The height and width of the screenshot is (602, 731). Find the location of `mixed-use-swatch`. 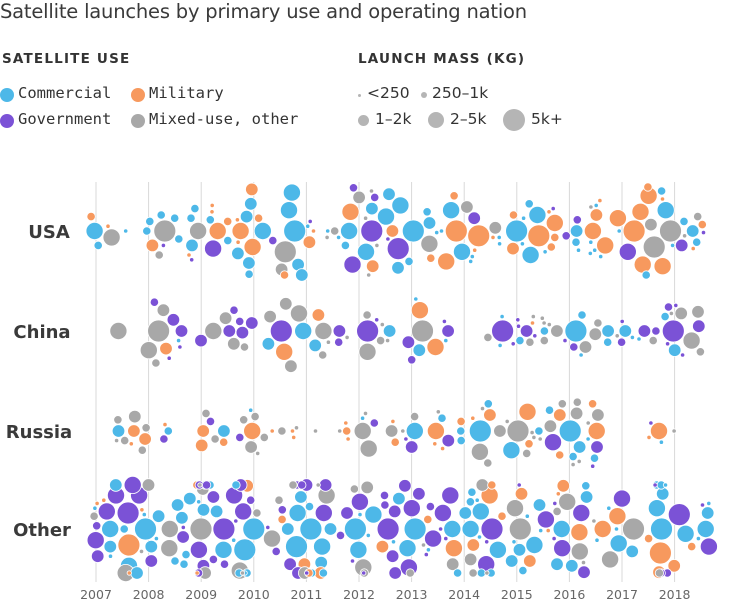

mixed-use-swatch is located at coordinates (138, 121).